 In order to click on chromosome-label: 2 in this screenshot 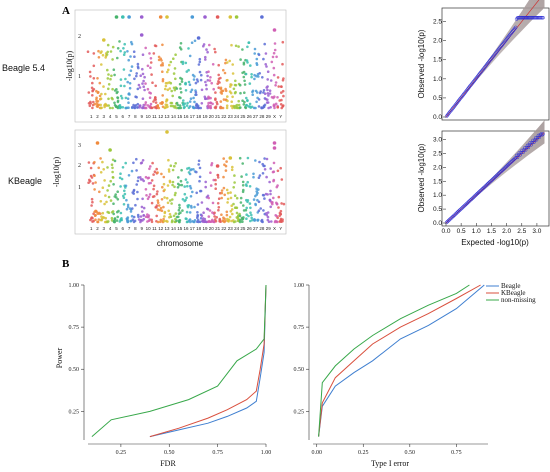, I will do `click(97, 116)`.